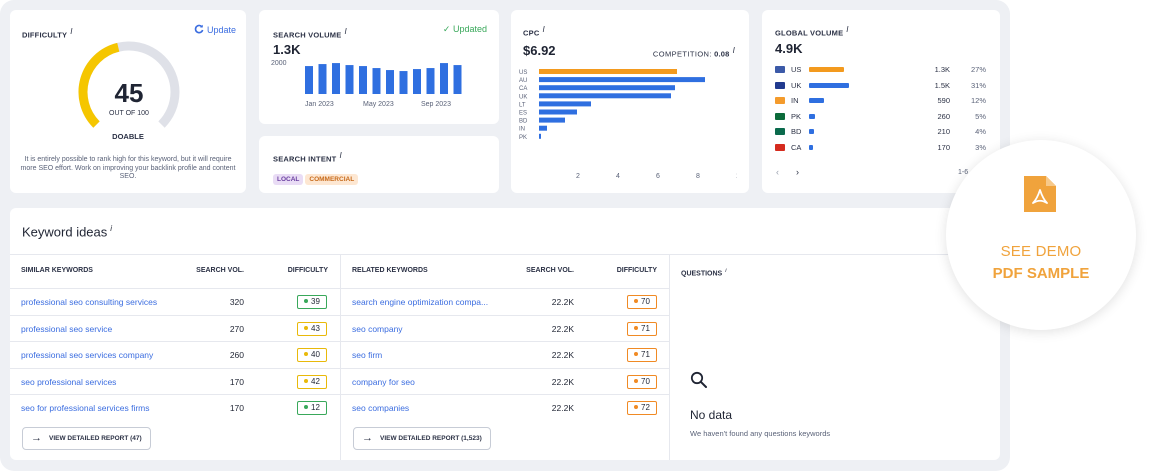  I want to click on arrow-right-icon: →, so click(367, 438).